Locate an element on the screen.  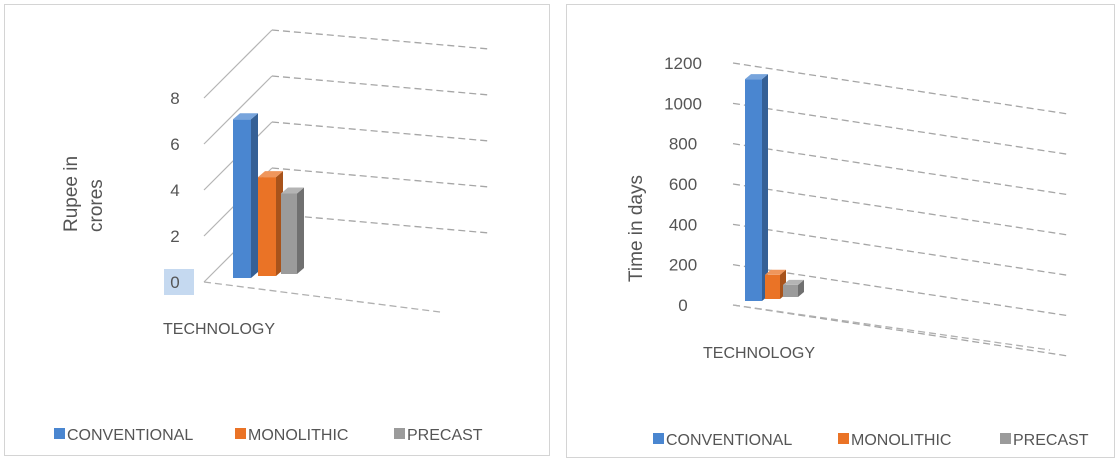
zero-tick-highlight is located at coordinates (179, 282).